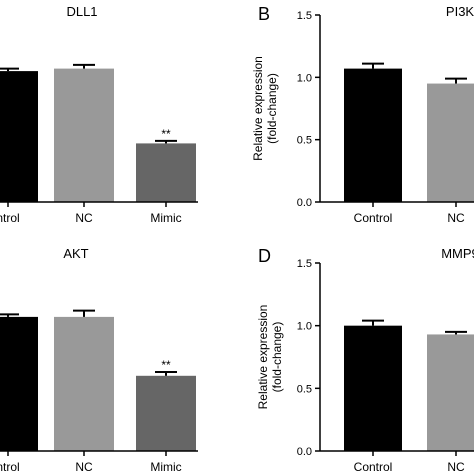  Describe the element at coordinates (264, 256) in the screenshot. I see `panel-label: D` at that location.